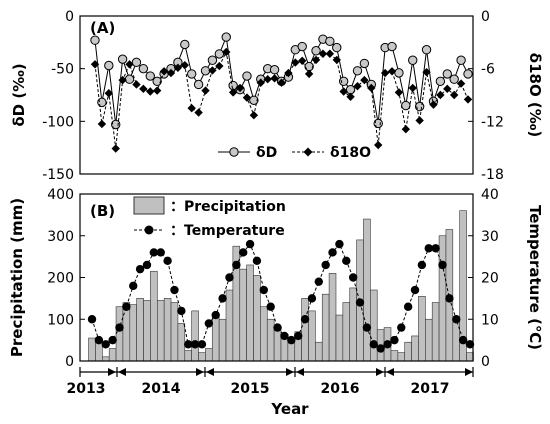  Describe the element at coordinates (430, 389) in the screenshot. I see `year-label: 2017` at that location.